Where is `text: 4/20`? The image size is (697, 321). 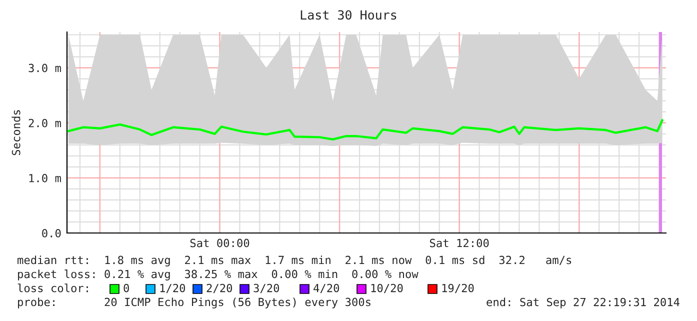 text: 4/20 is located at coordinates (327, 289).